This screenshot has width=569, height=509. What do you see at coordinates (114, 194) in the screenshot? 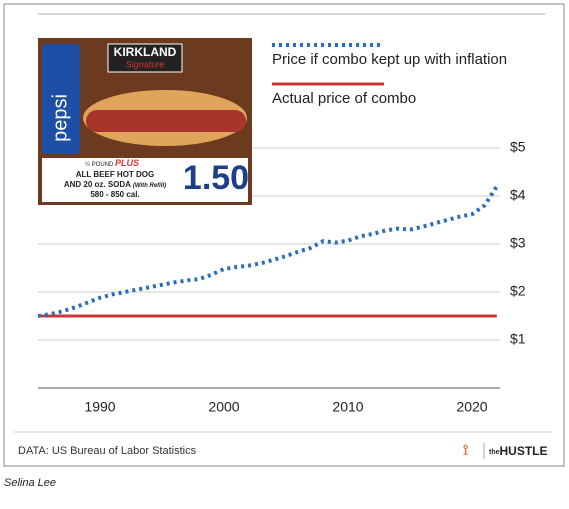
I see `card-text: 580 - 850 cal.` at bounding box center [114, 194].